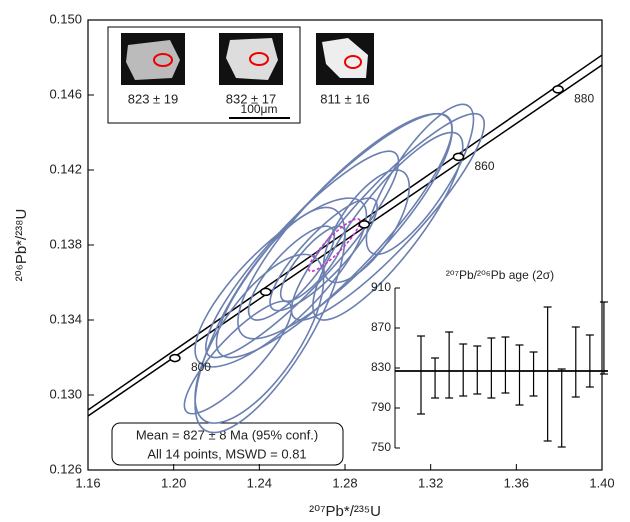 The width and height of the screenshot is (630, 522). I want to click on age-label: 880, so click(584, 99).